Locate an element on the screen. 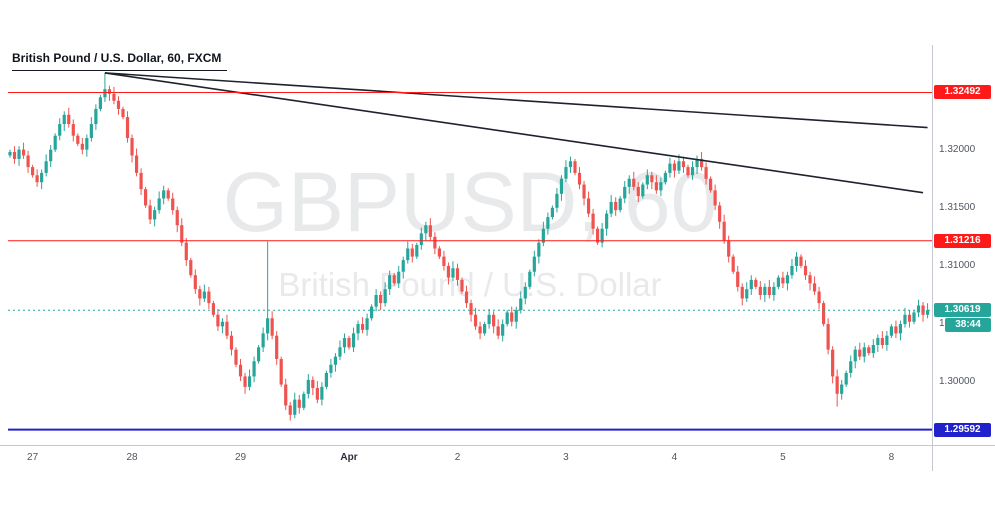  time-label: 2 is located at coordinates (457, 457).